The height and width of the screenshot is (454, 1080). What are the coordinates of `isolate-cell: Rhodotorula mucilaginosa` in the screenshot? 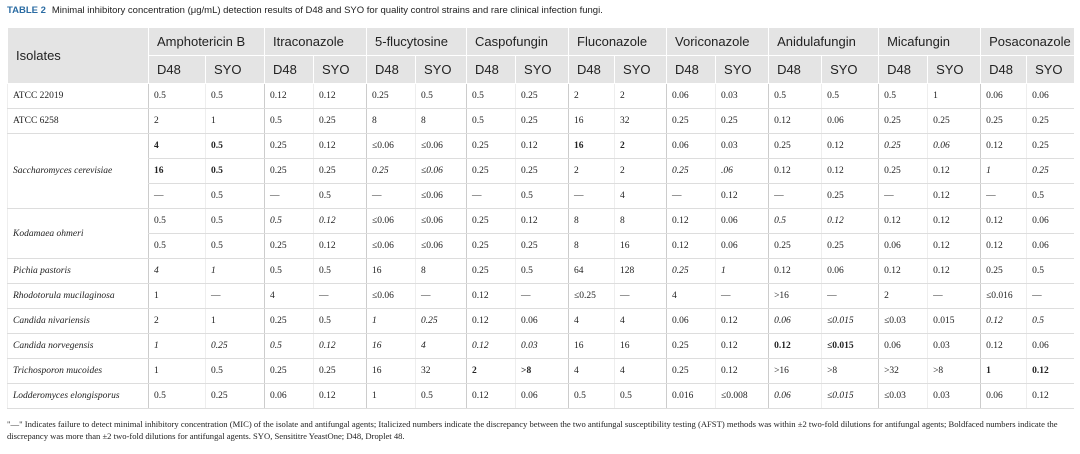 It's located at (78, 296).